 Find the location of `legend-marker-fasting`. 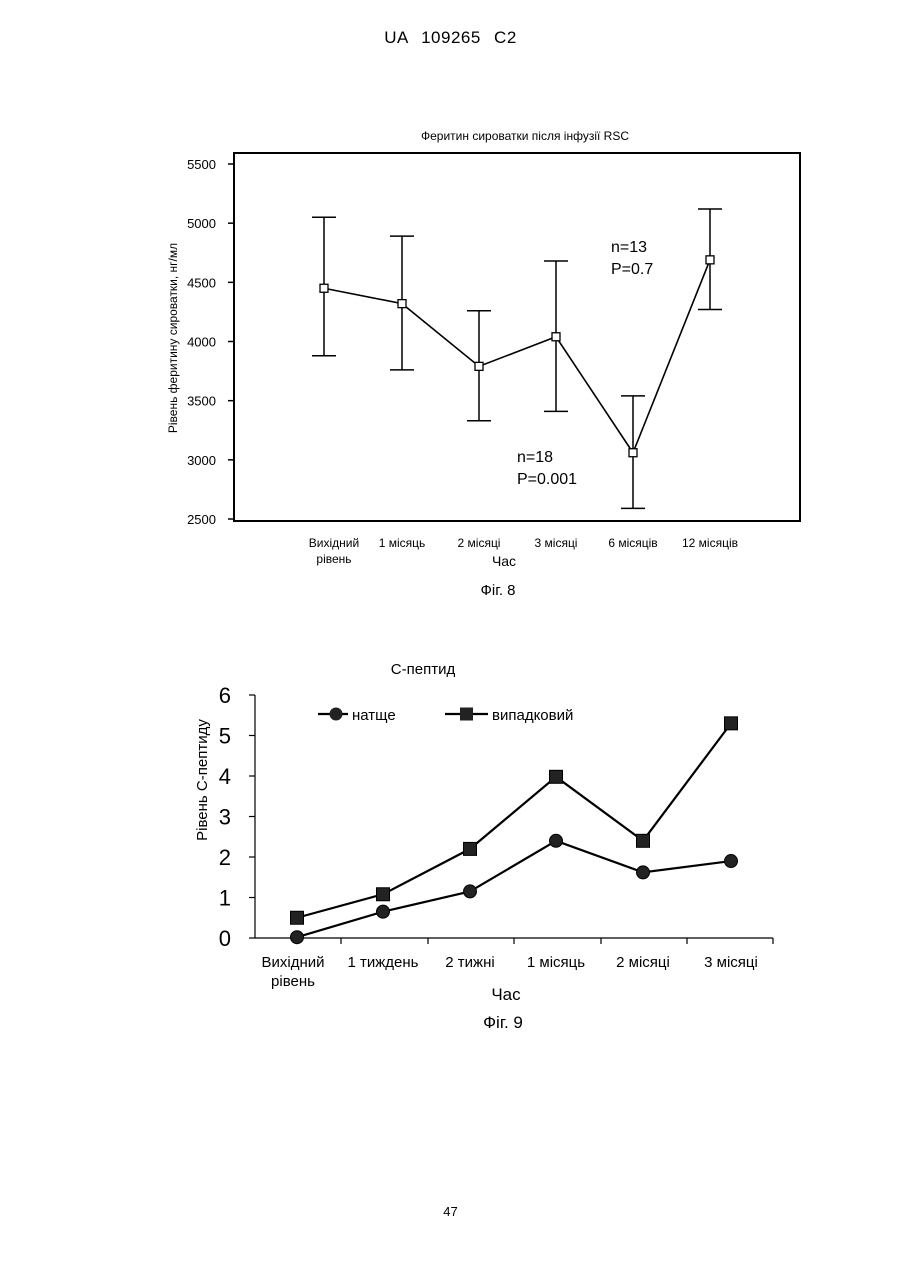

legend-marker-fasting is located at coordinates (336, 714).